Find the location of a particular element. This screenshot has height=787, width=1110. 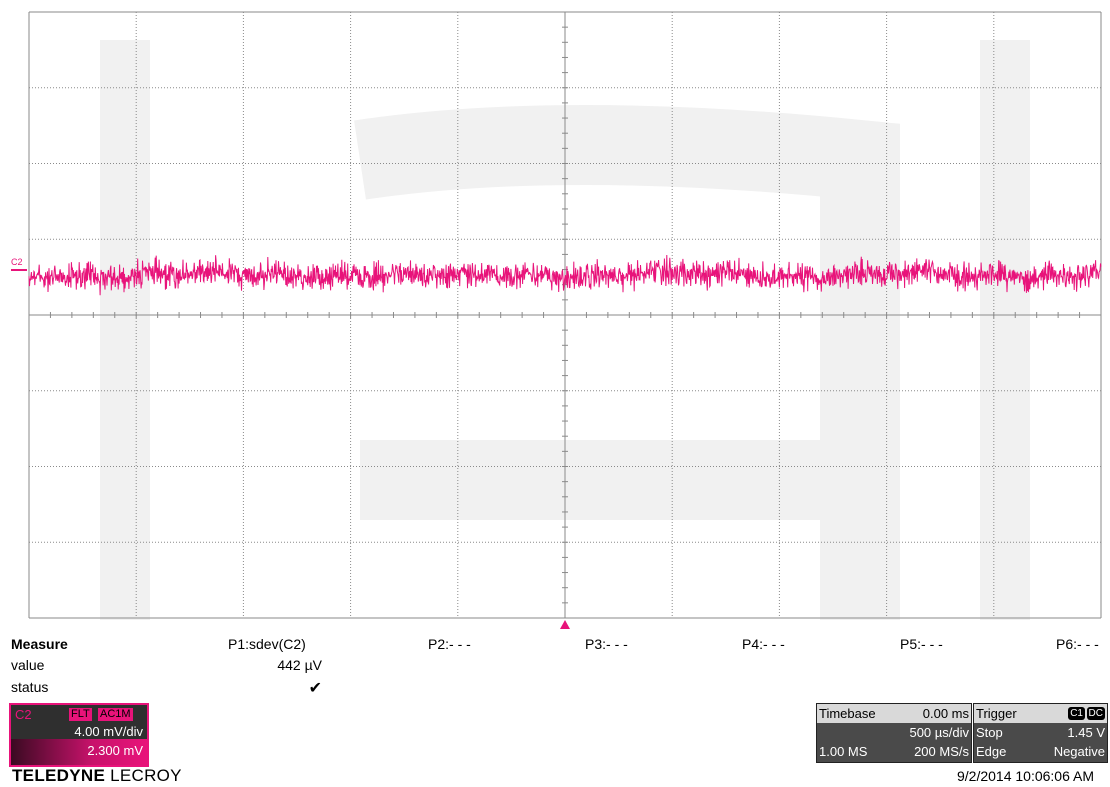

param-p1: P1:sdev(C2) is located at coordinates (267, 644).